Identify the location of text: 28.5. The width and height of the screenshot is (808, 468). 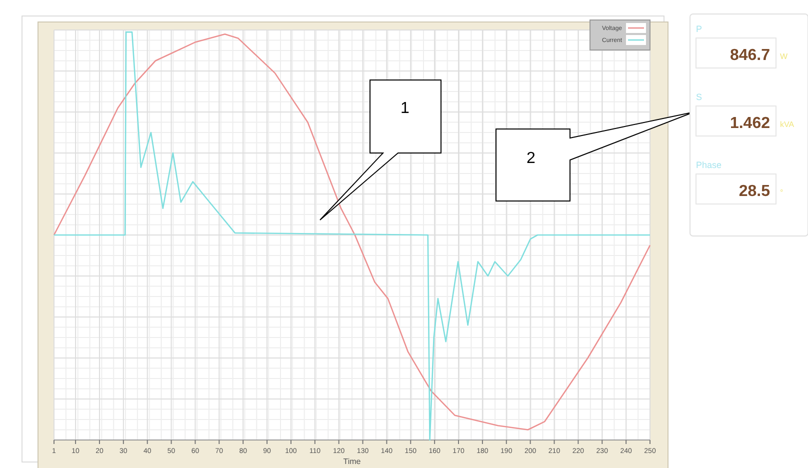
(754, 191).